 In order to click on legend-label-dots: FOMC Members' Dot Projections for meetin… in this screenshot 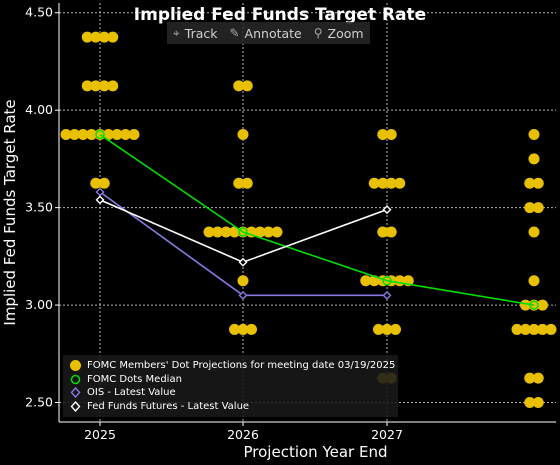, I will do `click(241, 365)`.